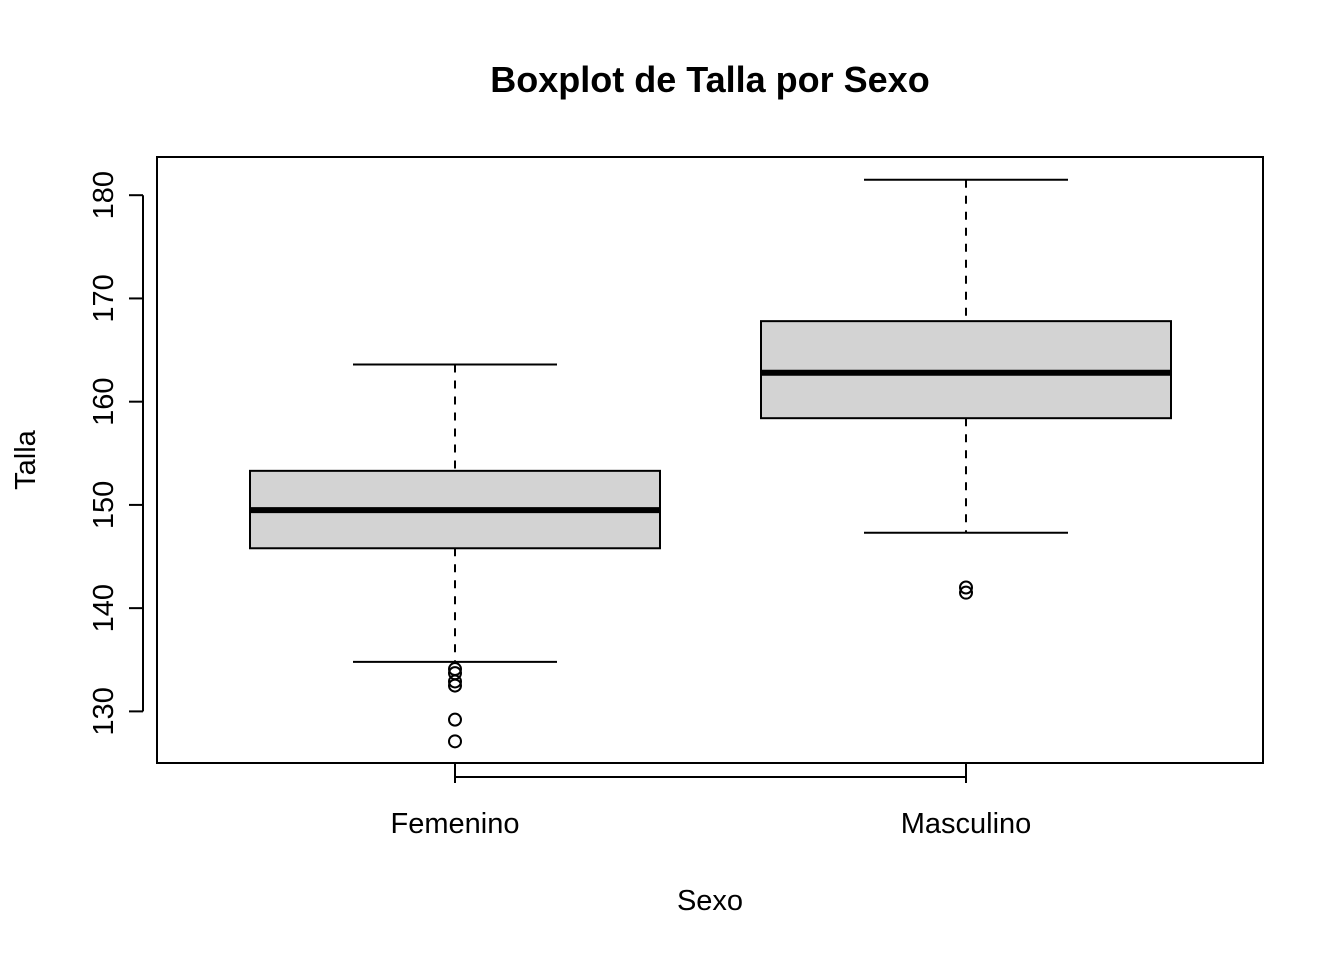 The width and height of the screenshot is (1344, 960). What do you see at coordinates (104, 505) in the screenshot?
I see `y-tick-label: 150` at bounding box center [104, 505].